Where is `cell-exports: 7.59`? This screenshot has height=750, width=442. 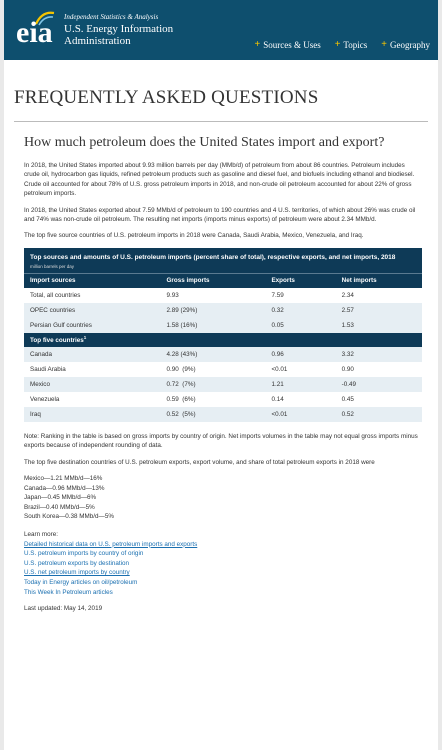
cell-exports: 7.59 is located at coordinates (300, 295).